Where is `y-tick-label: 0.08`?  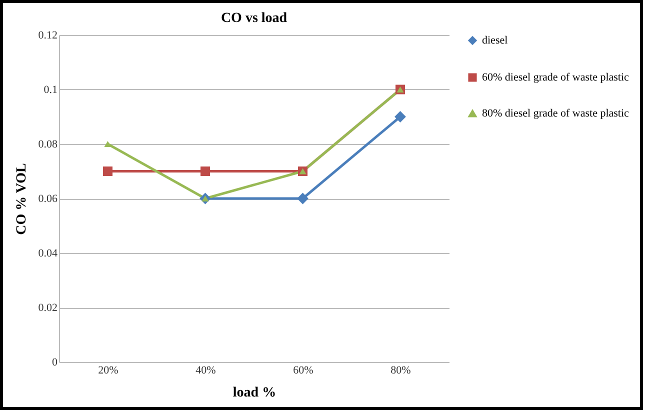 y-tick-label: 0.08 is located at coordinates (48, 144).